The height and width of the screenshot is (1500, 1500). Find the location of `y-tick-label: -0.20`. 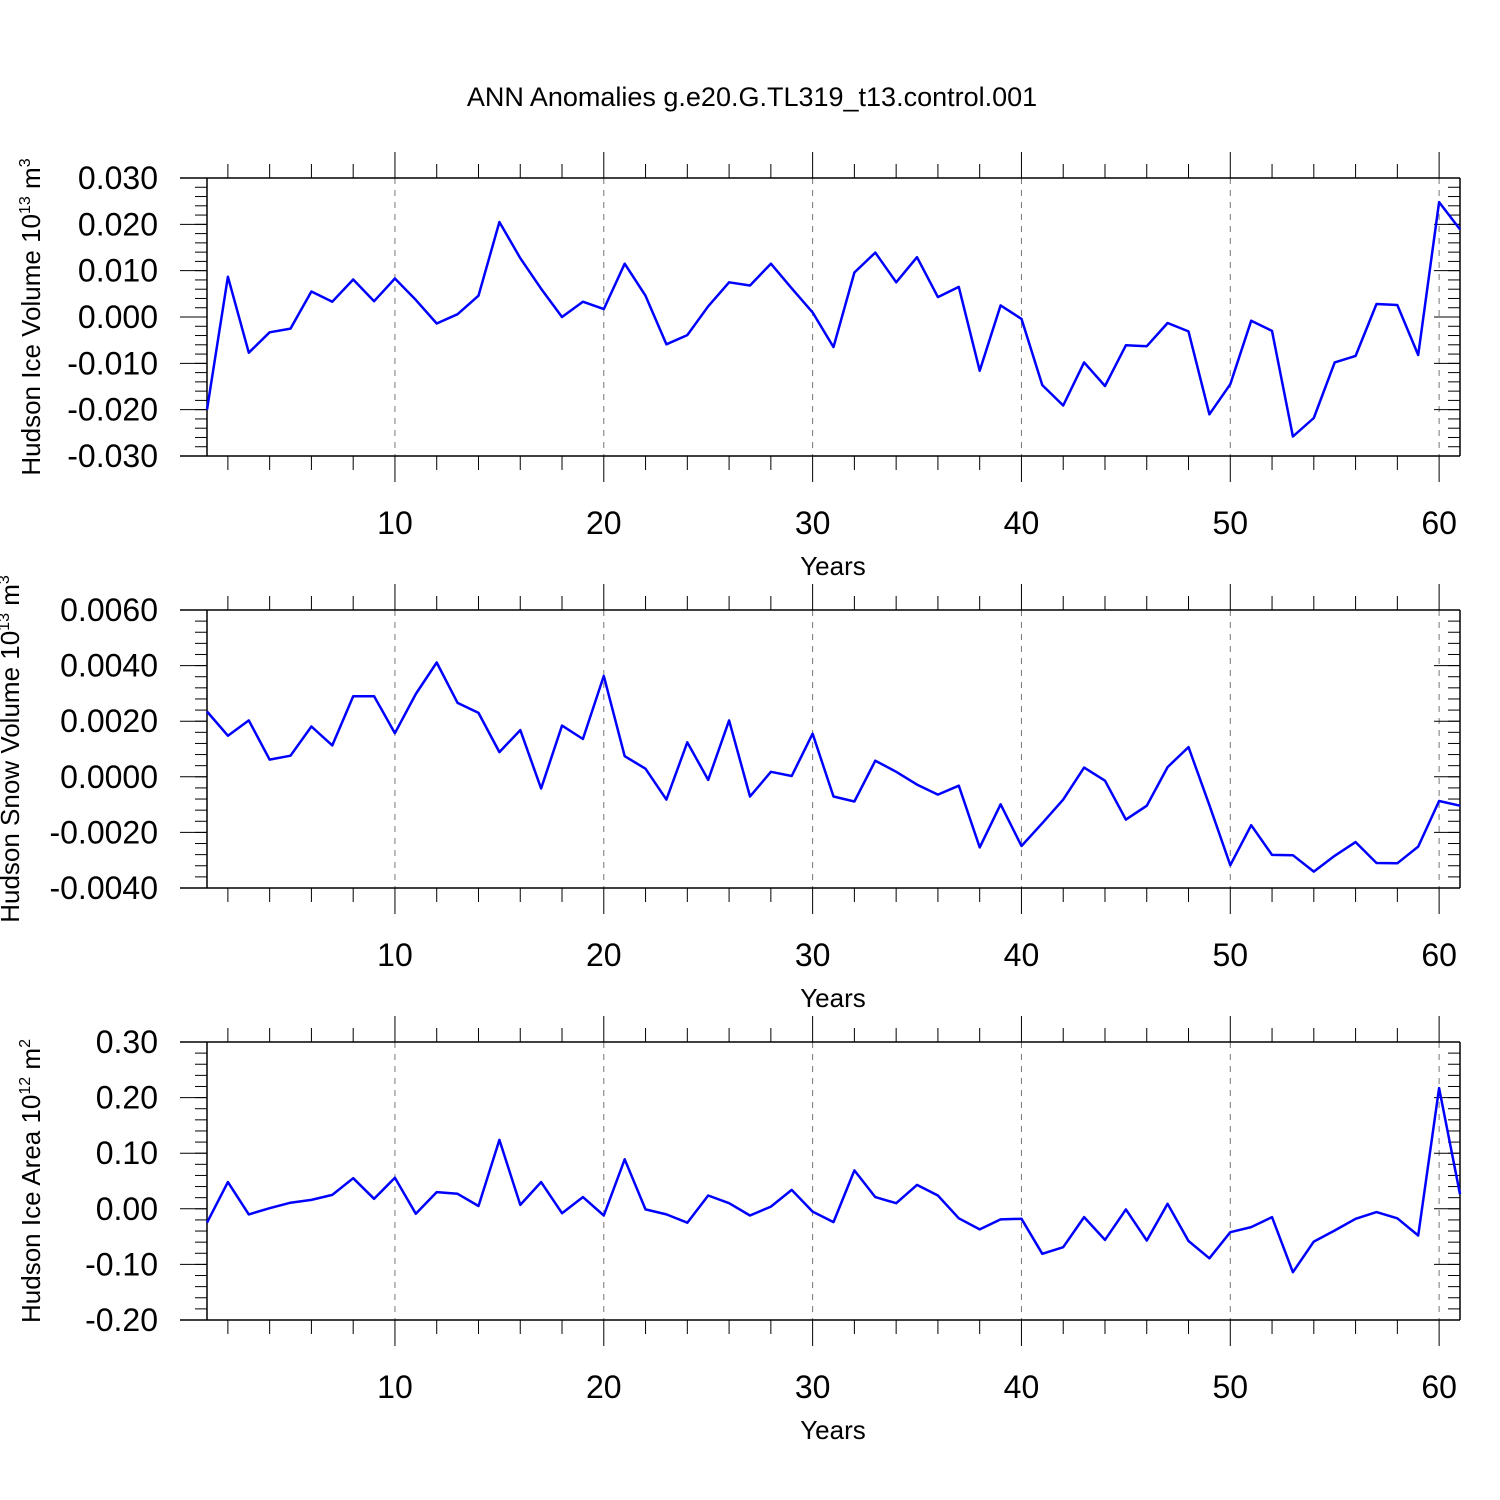

y-tick-label: -0.20 is located at coordinates (121, 1320).